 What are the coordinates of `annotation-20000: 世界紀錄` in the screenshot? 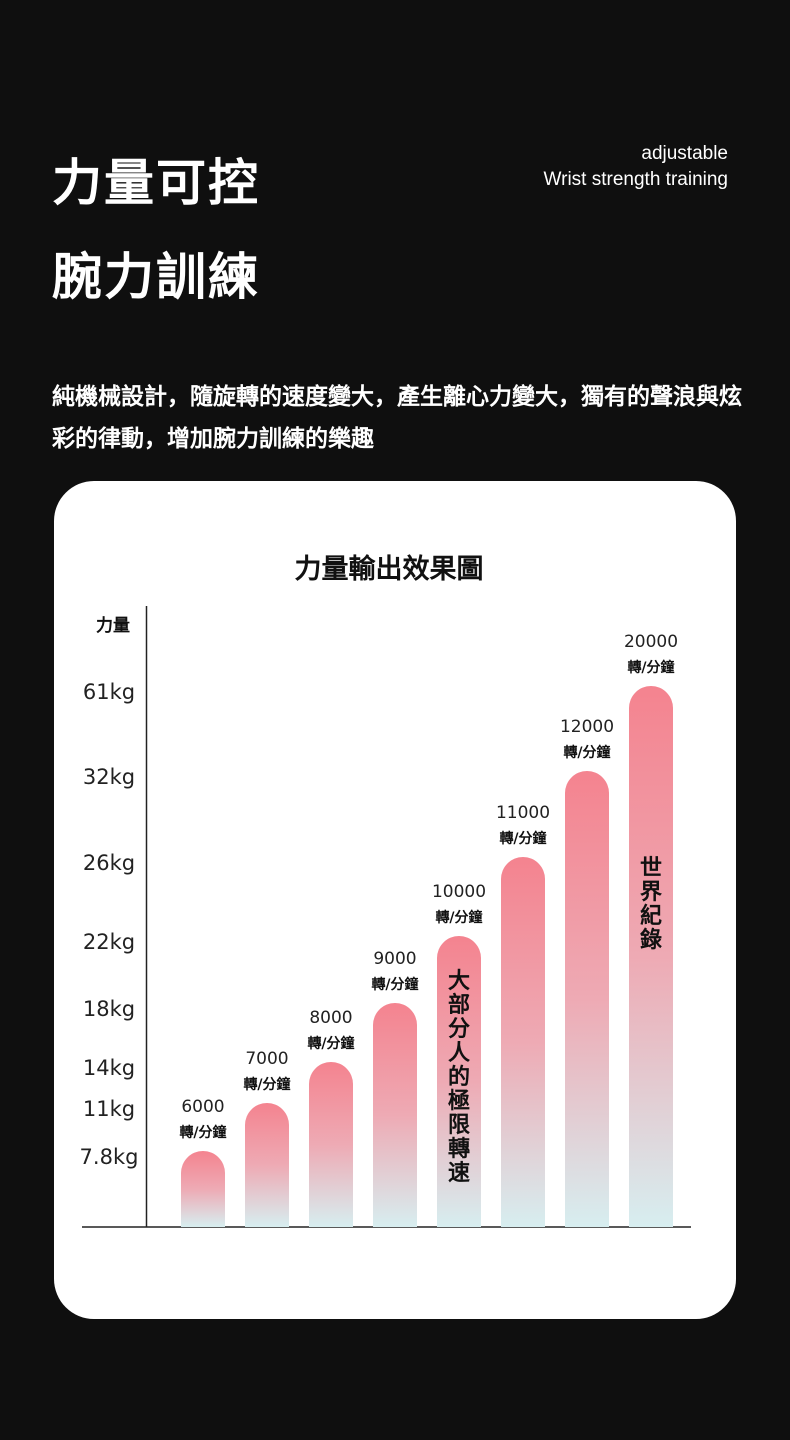 It's located at (651, 904).